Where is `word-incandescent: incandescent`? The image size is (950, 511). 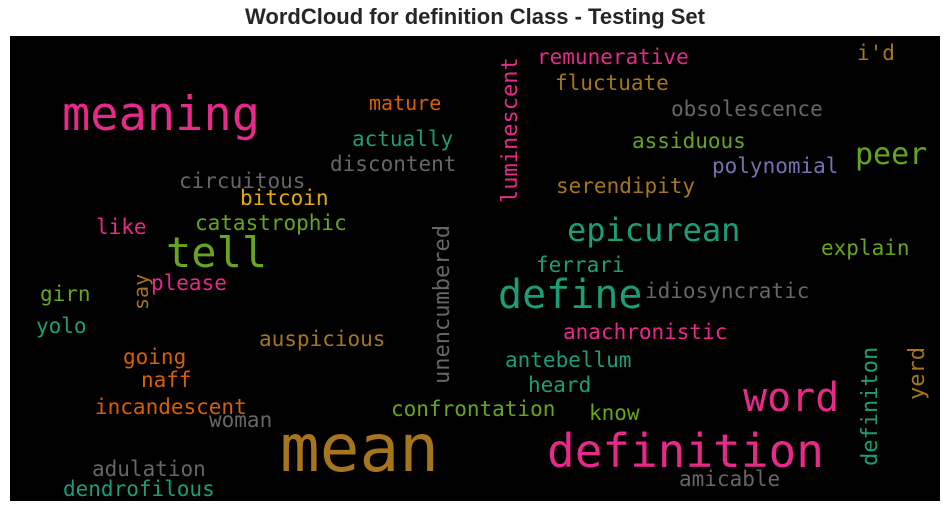
word-incandescent: incandescent is located at coordinates (171, 407).